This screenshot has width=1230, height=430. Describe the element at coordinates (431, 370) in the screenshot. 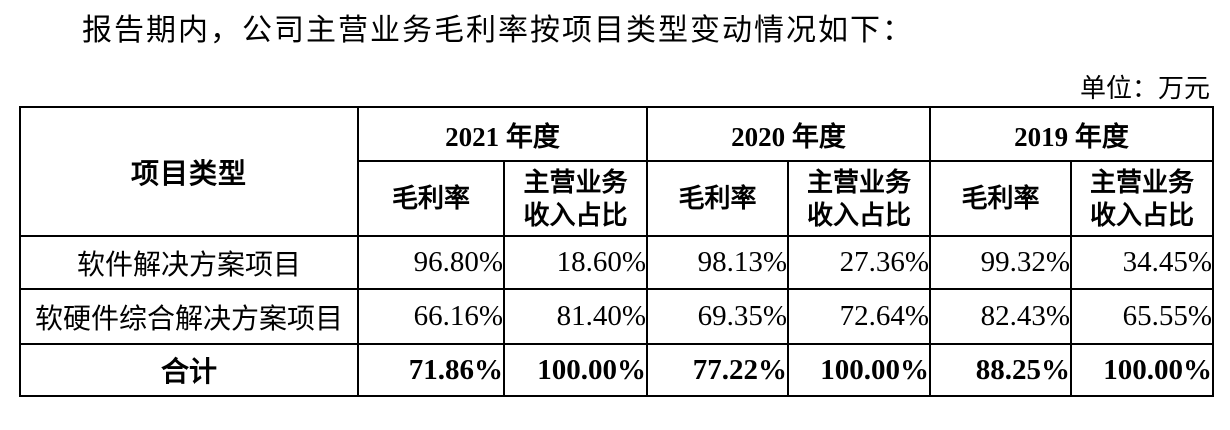

I see `cell-value: 71.86%` at that location.